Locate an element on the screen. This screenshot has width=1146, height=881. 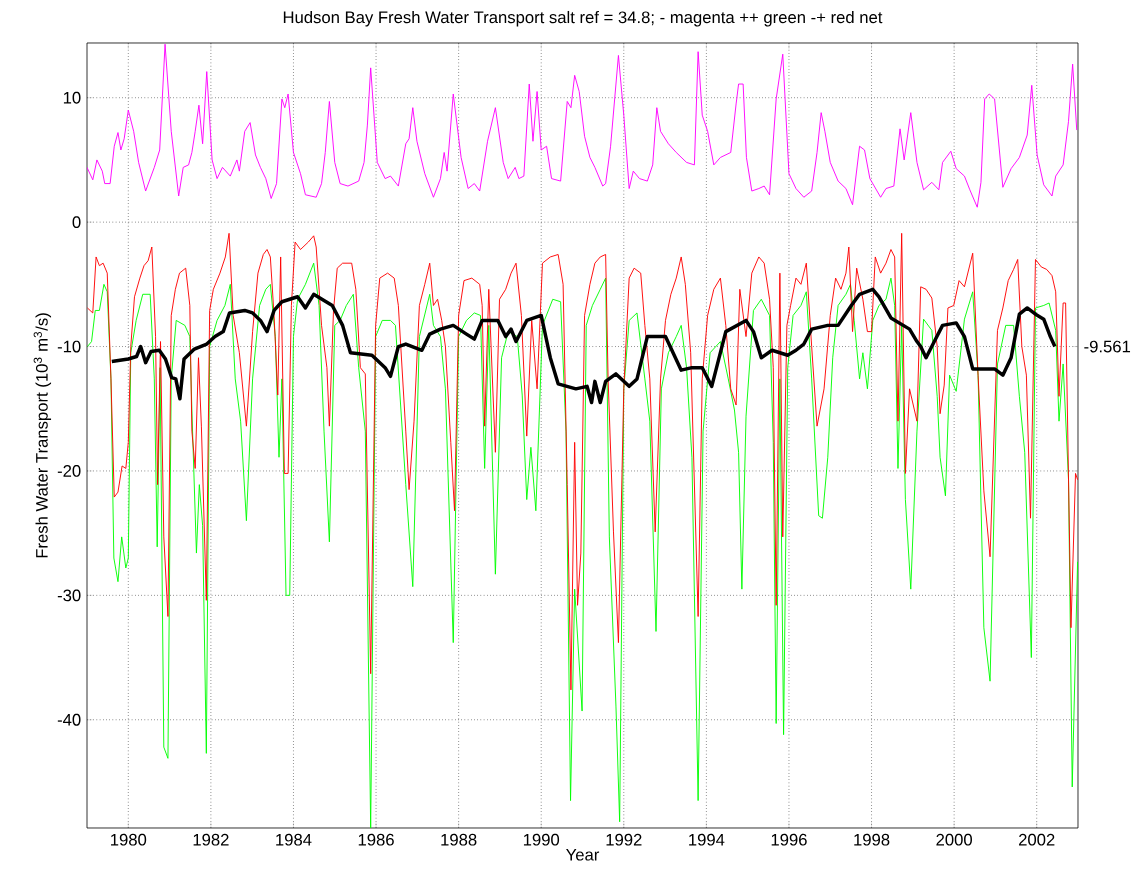
x-tick-label: 1980 is located at coordinates (129, 839).